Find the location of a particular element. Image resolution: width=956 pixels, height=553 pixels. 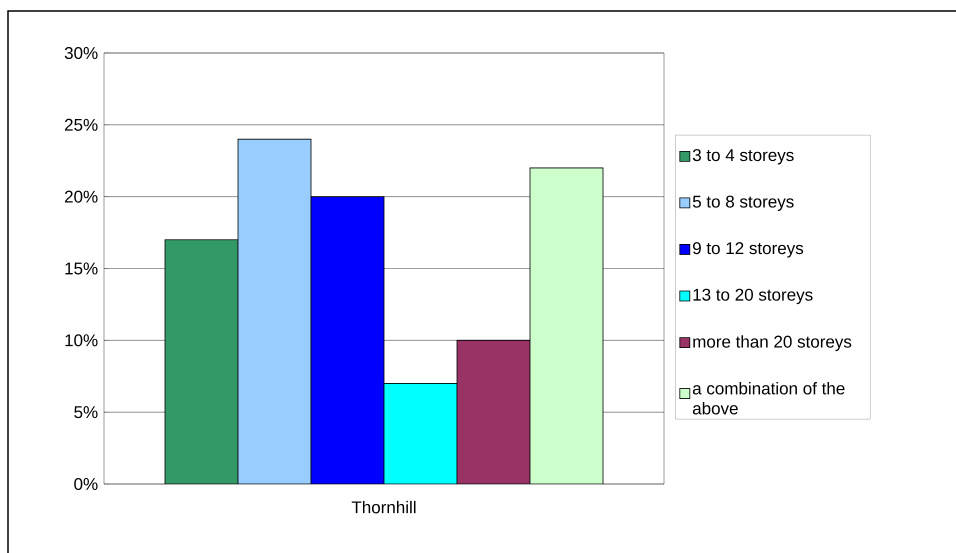

y-tick-label: 30% is located at coordinates (81, 53).